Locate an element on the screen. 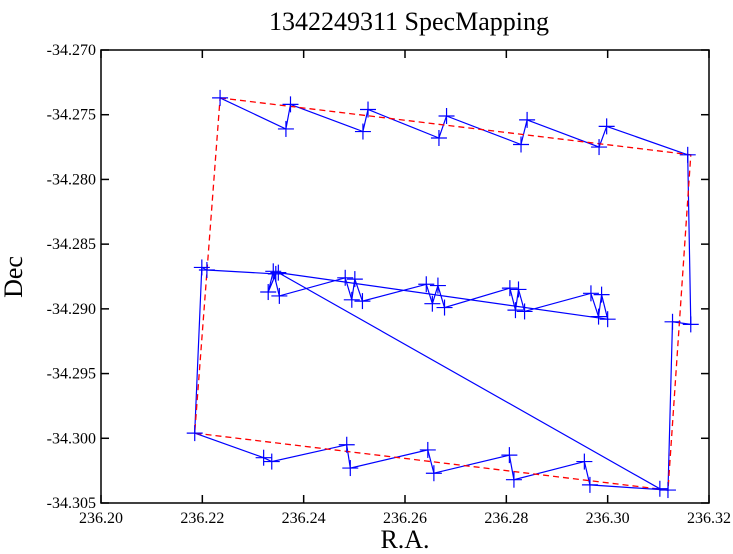  x-tick-label: 236.24 is located at coordinates (304, 518).